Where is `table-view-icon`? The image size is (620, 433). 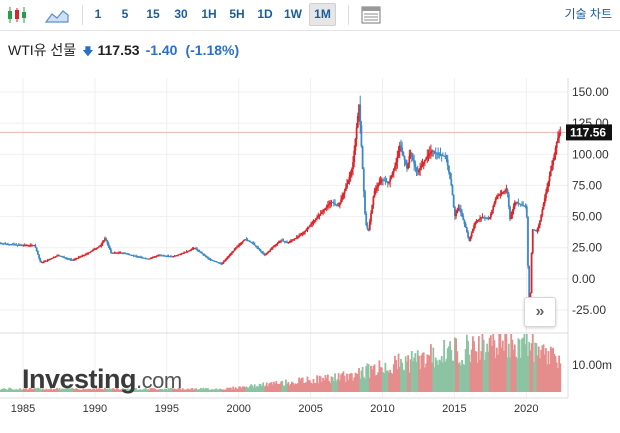 table-view-icon is located at coordinates (371, 15).